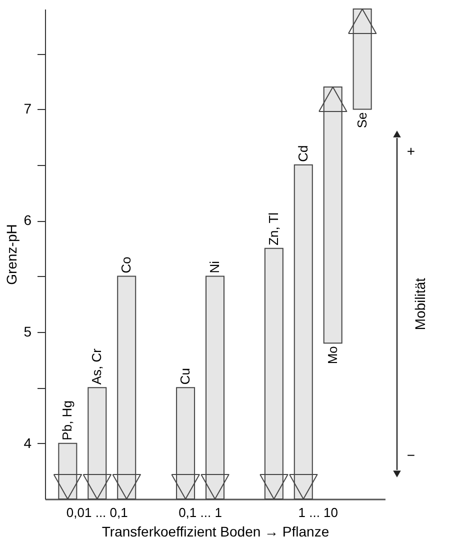  Describe the element at coordinates (216, 532) in the screenshot. I see `x-axis-title: Transferkoeffizient Boden → Pflanze` at that location.